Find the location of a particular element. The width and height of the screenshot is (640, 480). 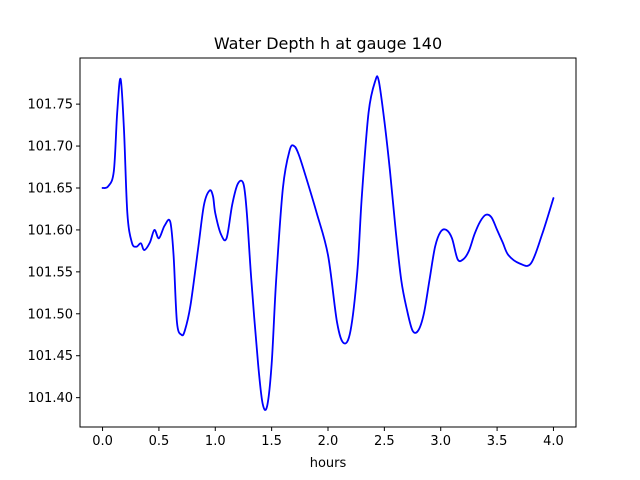

y-tick-label: 101.75 is located at coordinates (51, 105).